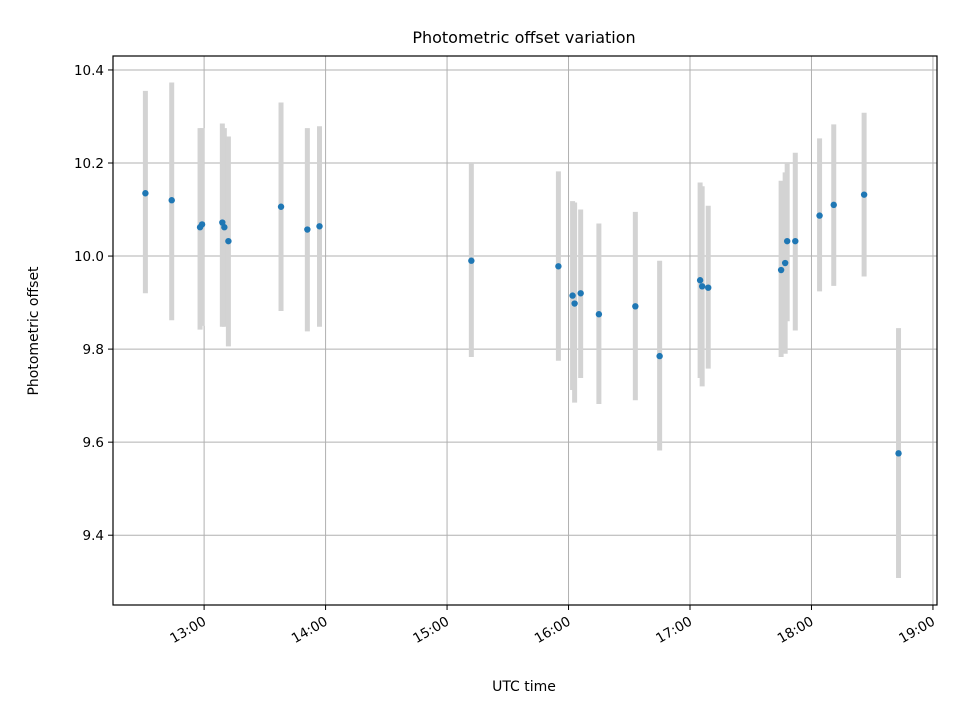 Image resolution: width=960 pixels, height=720 pixels. What do you see at coordinates (917, 630) in the screenshot?
I see `x-tick-label: 19:00` at bounding box center [917, 630].